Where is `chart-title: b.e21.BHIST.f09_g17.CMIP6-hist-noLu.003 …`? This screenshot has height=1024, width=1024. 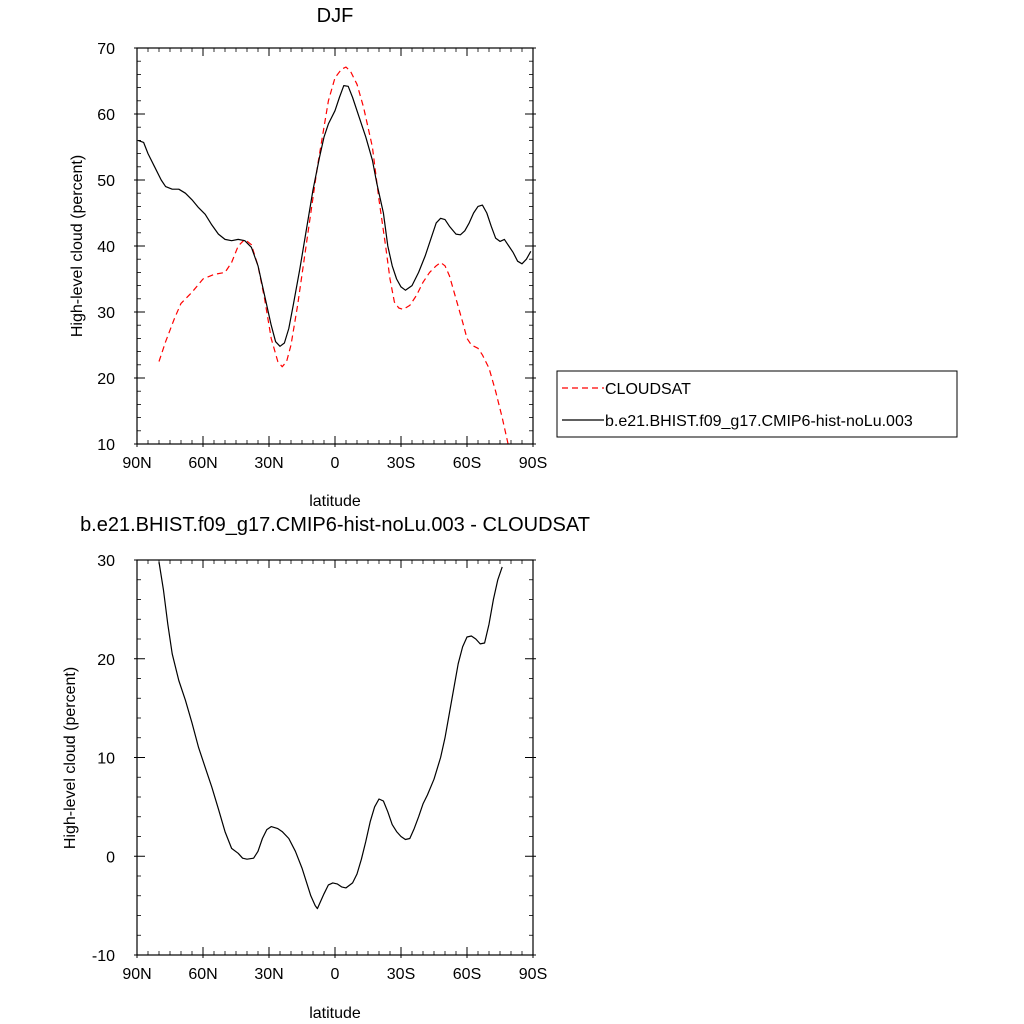
chart-title: b.e21.BHIST.f09_g17.CMIP6-hist-noLu.003 … is located at coordinates (335, 525).